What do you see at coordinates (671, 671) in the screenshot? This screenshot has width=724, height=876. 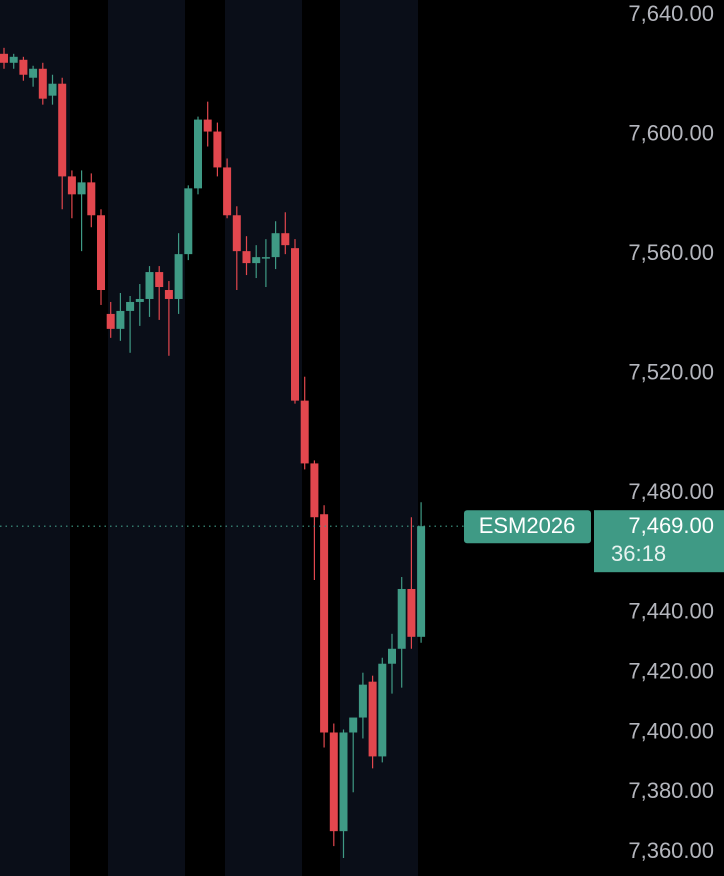 I see `y-tick-label: 7,420.00` at bounding box center [671, 671].